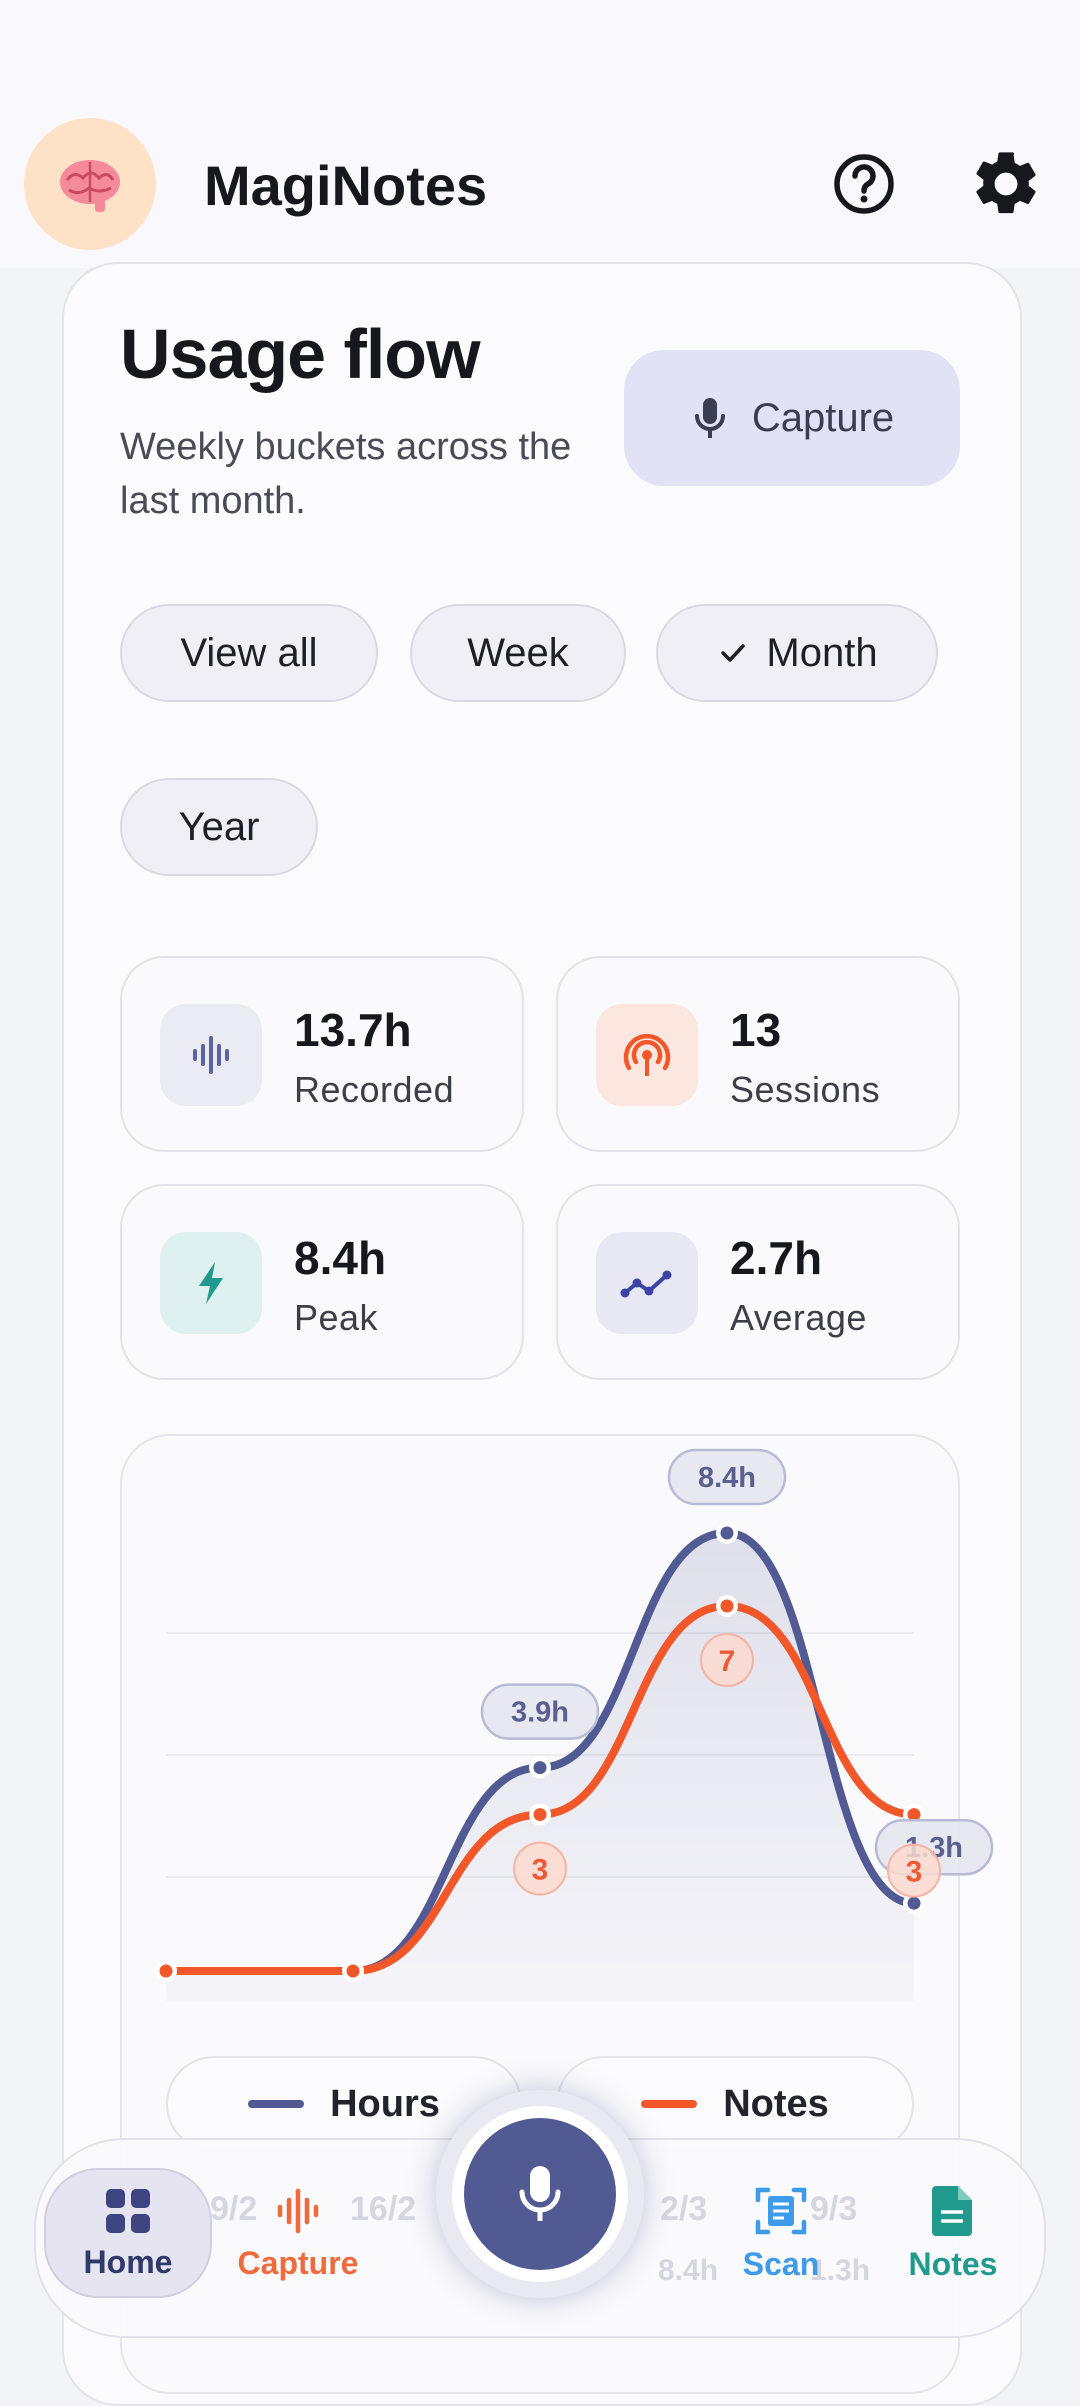  I want to click on ghost-date: 16/2, so click(383, 2209).